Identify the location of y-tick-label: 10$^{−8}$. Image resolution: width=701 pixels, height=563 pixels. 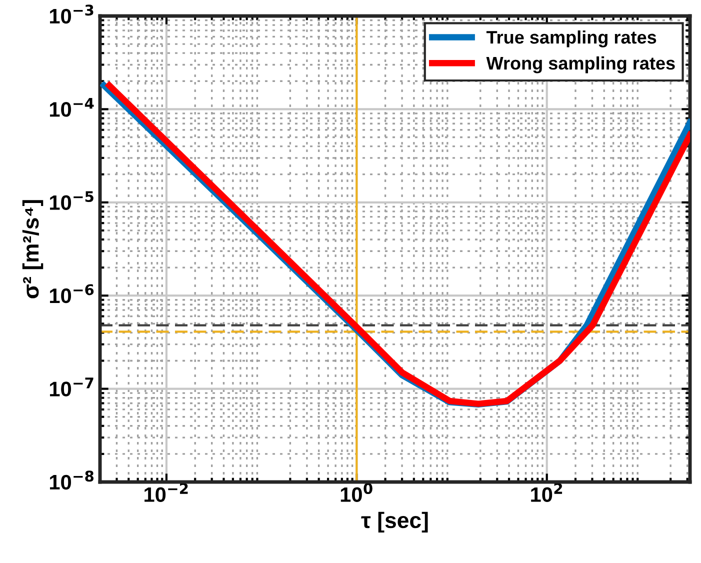
(72, 480).